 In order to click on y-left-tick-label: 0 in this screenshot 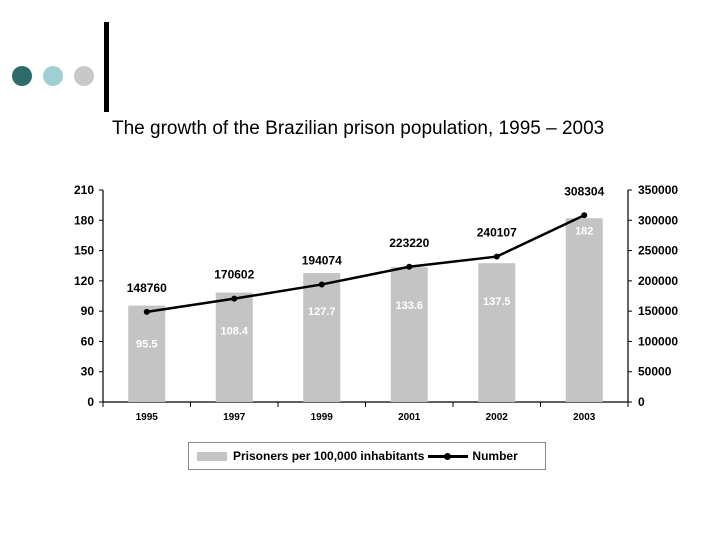, I will do `click(90, 402)`.